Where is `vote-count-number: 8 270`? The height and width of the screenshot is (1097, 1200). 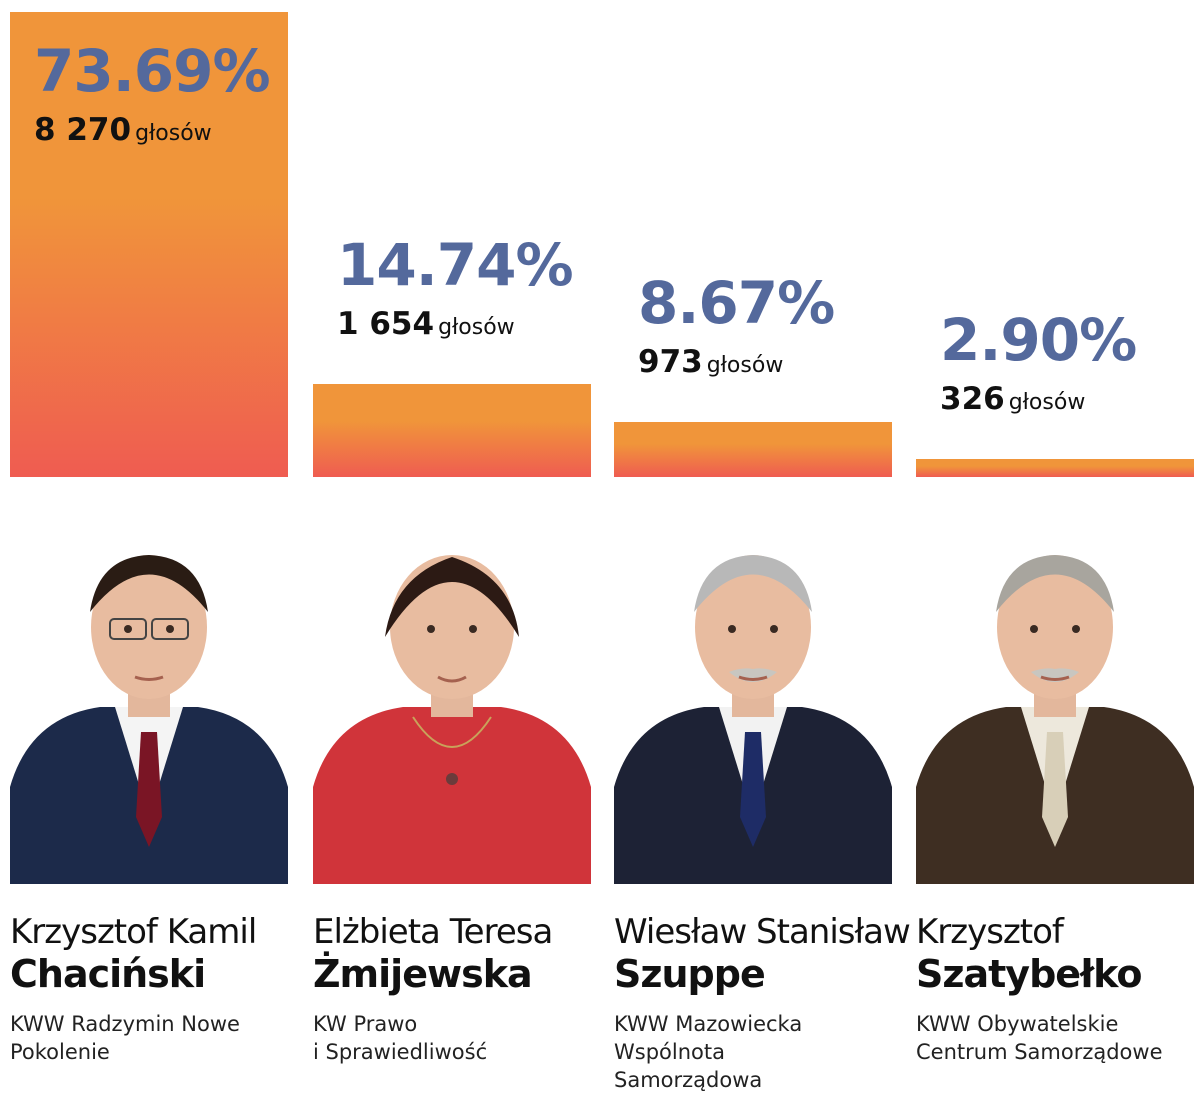 vote-count-number: 8 270 is located at coordinates (83, 130).